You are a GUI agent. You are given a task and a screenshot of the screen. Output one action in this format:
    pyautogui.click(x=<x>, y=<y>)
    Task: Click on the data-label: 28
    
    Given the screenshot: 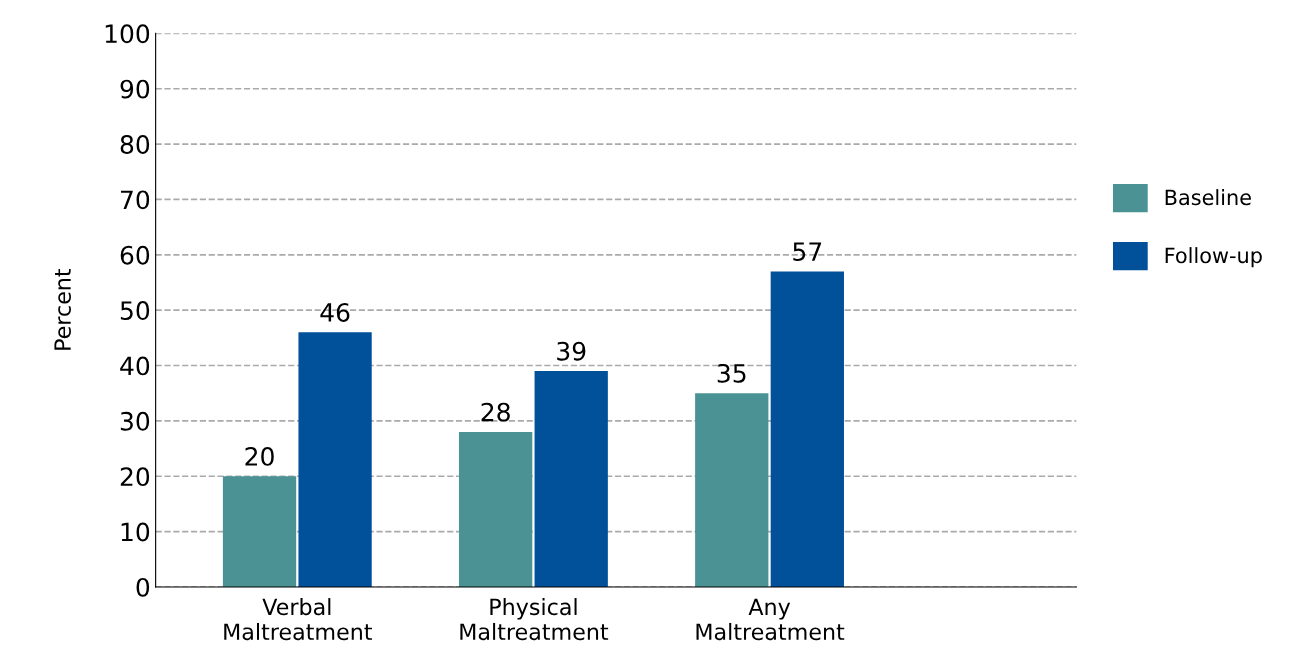 What is the action you would take?
    pyautogui.click(x=495, y=412)
    